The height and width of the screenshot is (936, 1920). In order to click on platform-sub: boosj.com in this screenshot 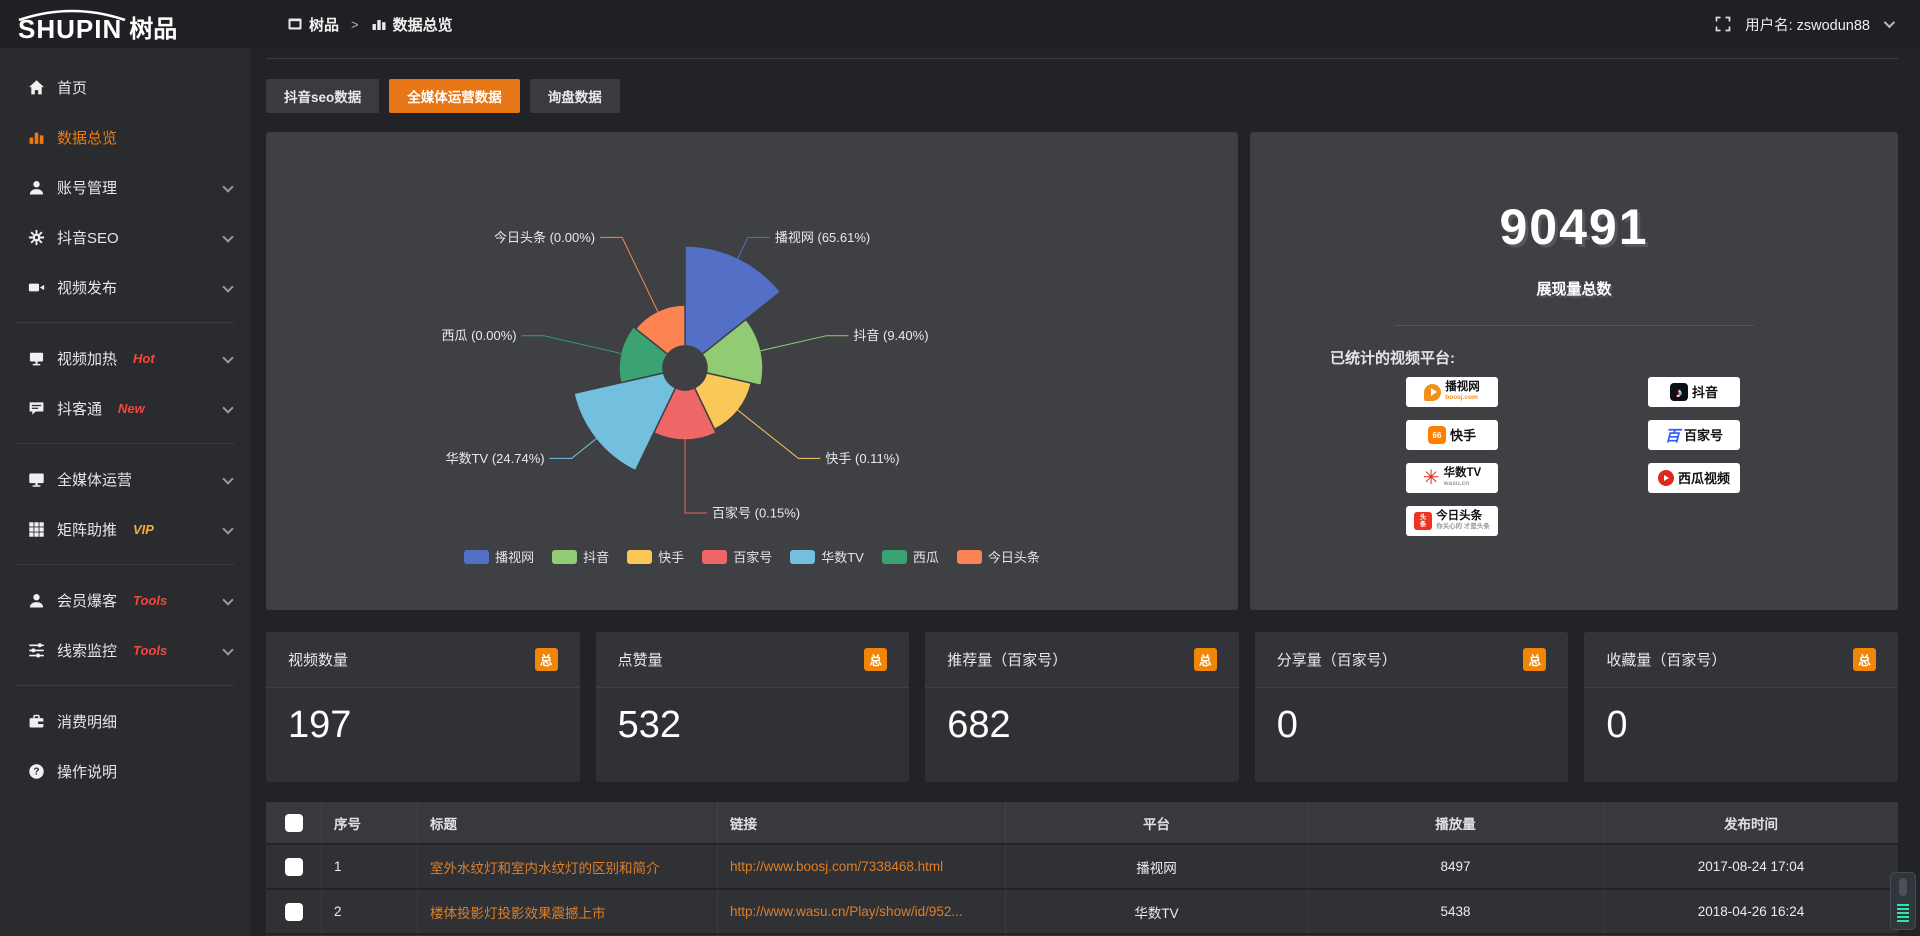, I will do `click(1461, 398)`.